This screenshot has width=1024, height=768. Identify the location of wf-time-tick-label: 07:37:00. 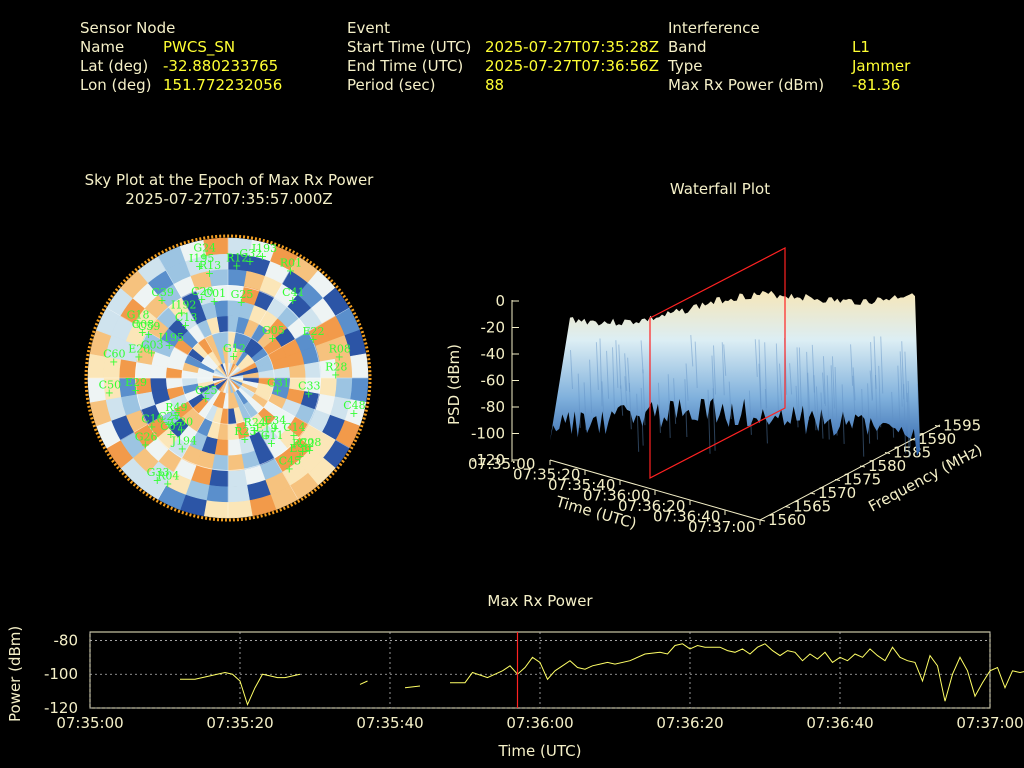
(721, 527).